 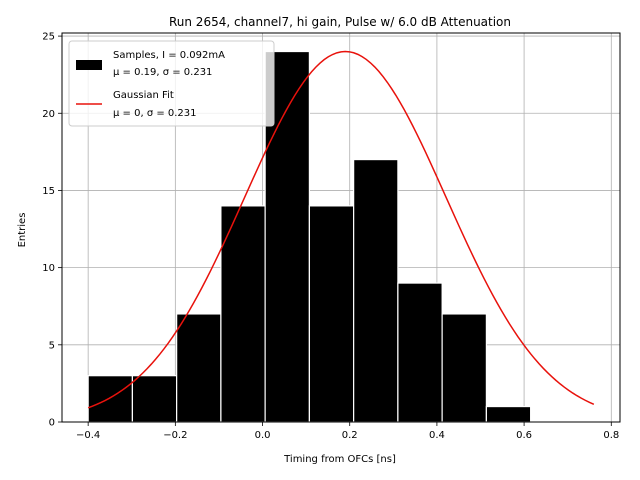 I want to click on x-tick-label: 0.6, so click(x=524, y=435).